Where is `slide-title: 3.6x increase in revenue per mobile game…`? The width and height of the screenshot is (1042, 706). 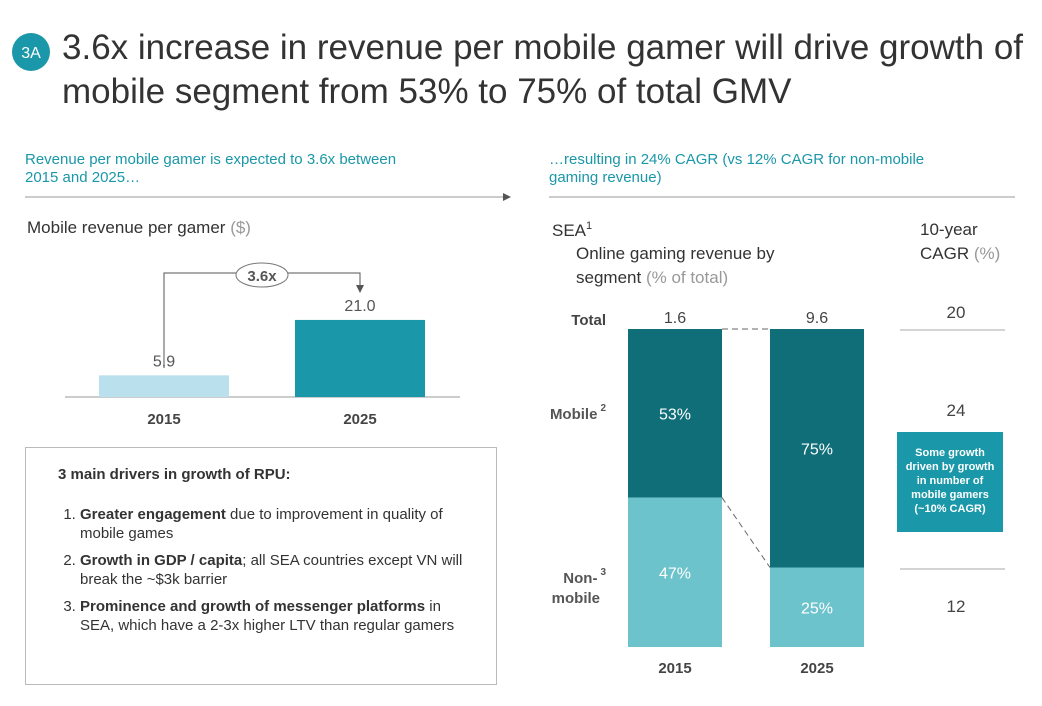 slide-title: 3.6x increase in revenue per mobile game… is located at coordinates (543, 69).